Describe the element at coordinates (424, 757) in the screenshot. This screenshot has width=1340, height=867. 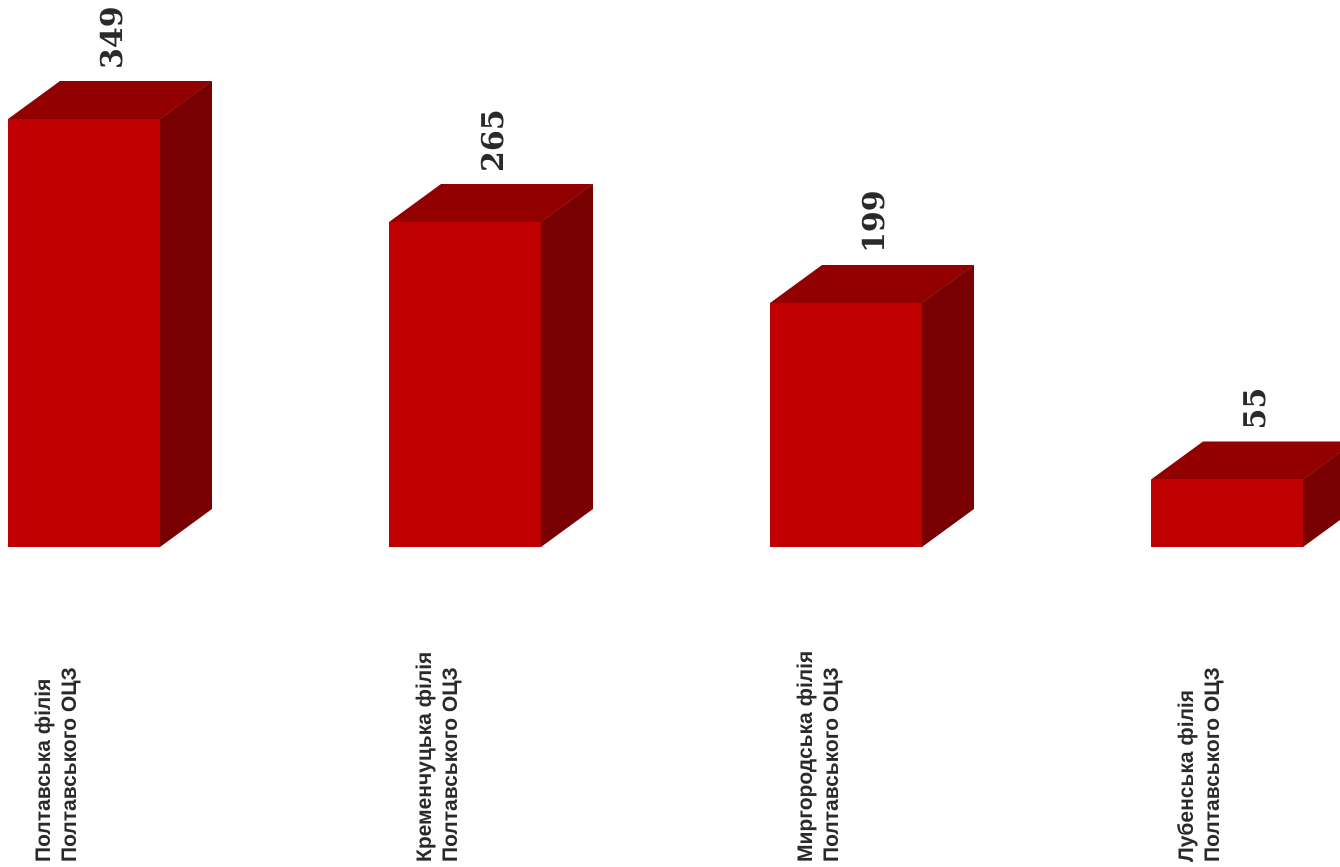
I see `category-label: Кременчуцька філія` at that location.